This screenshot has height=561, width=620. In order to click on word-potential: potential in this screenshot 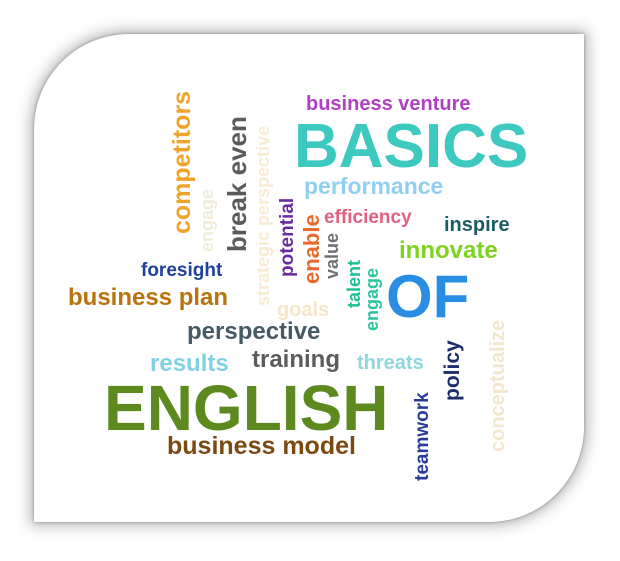, I will do `click(287, 237)`.